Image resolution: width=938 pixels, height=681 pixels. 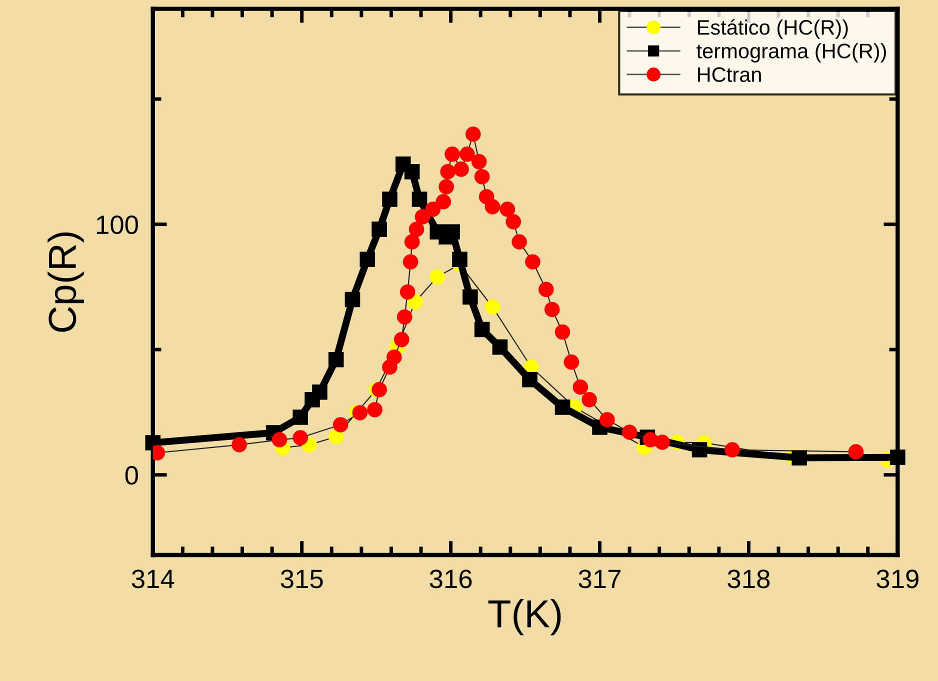 What do you see at coordinates (117, 224) in the screenshot?
I see `y-tick-label: 100` at bounding box center [117, 224].